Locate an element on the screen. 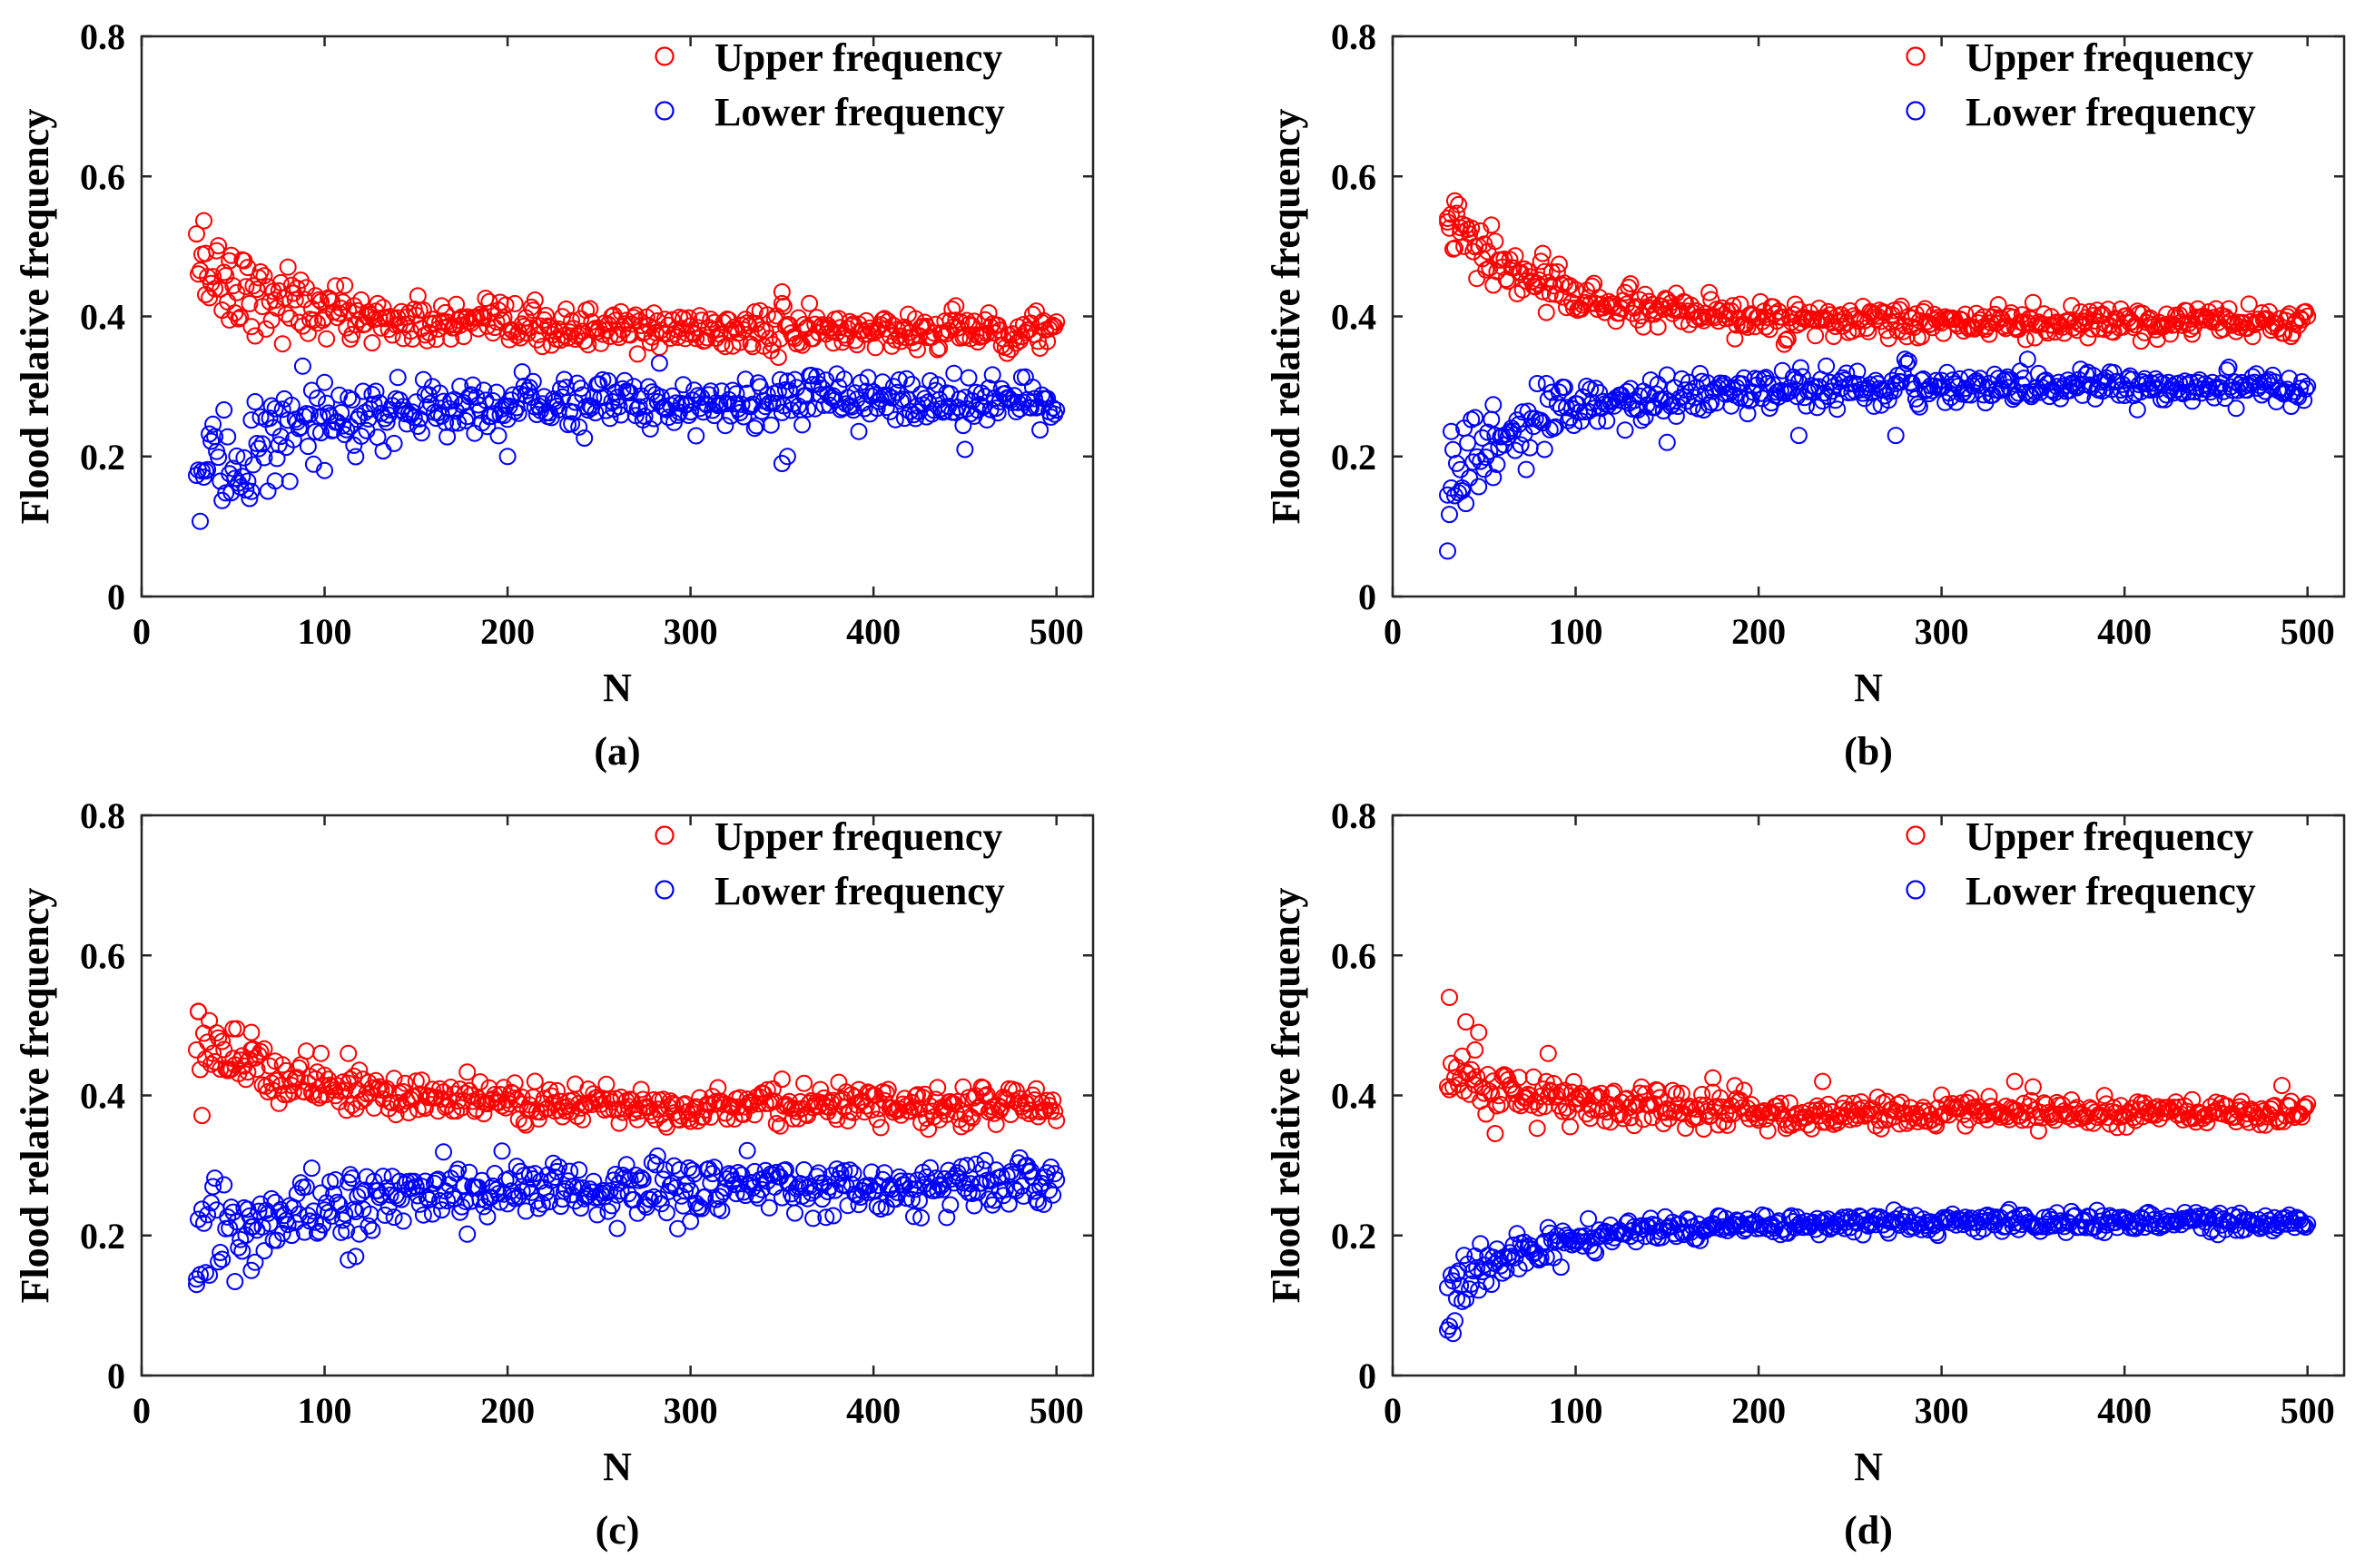 The image size is (2355, 1568). legend-label: Lower frequency is located at coordinates (2111, 891).